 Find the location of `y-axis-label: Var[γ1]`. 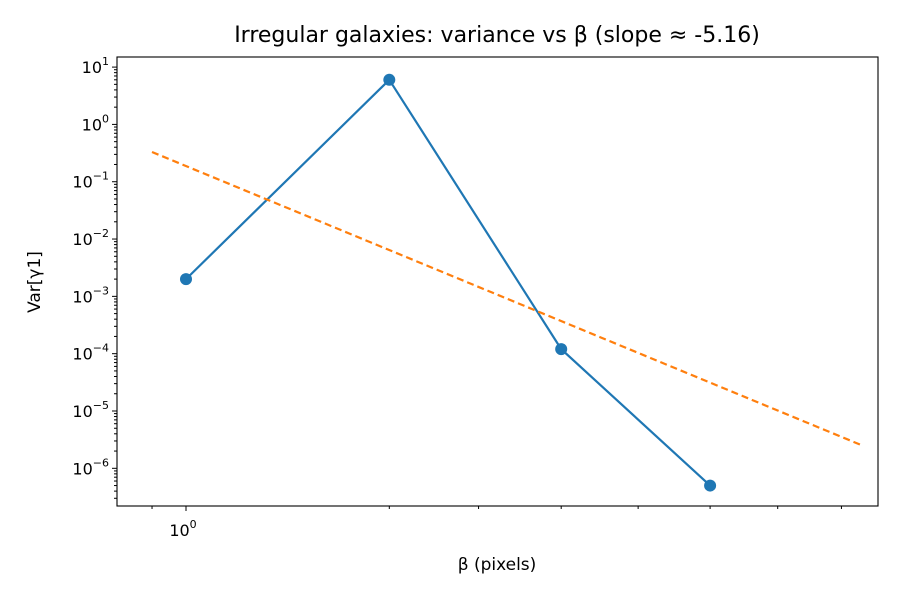

y-axis-label: Var[γ1] is located at coordinates (35, 282).